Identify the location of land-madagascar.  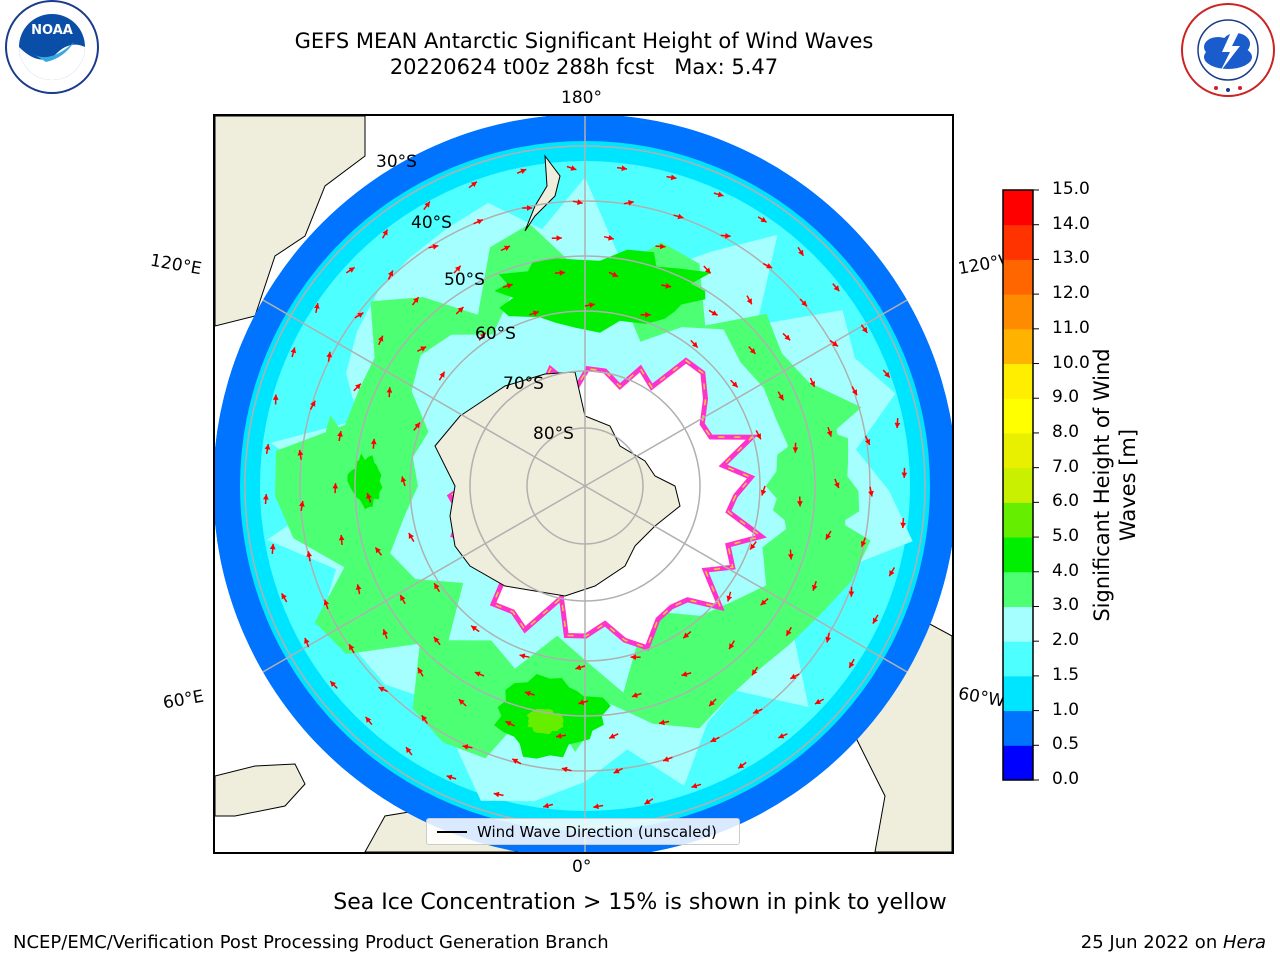
(260, 790).